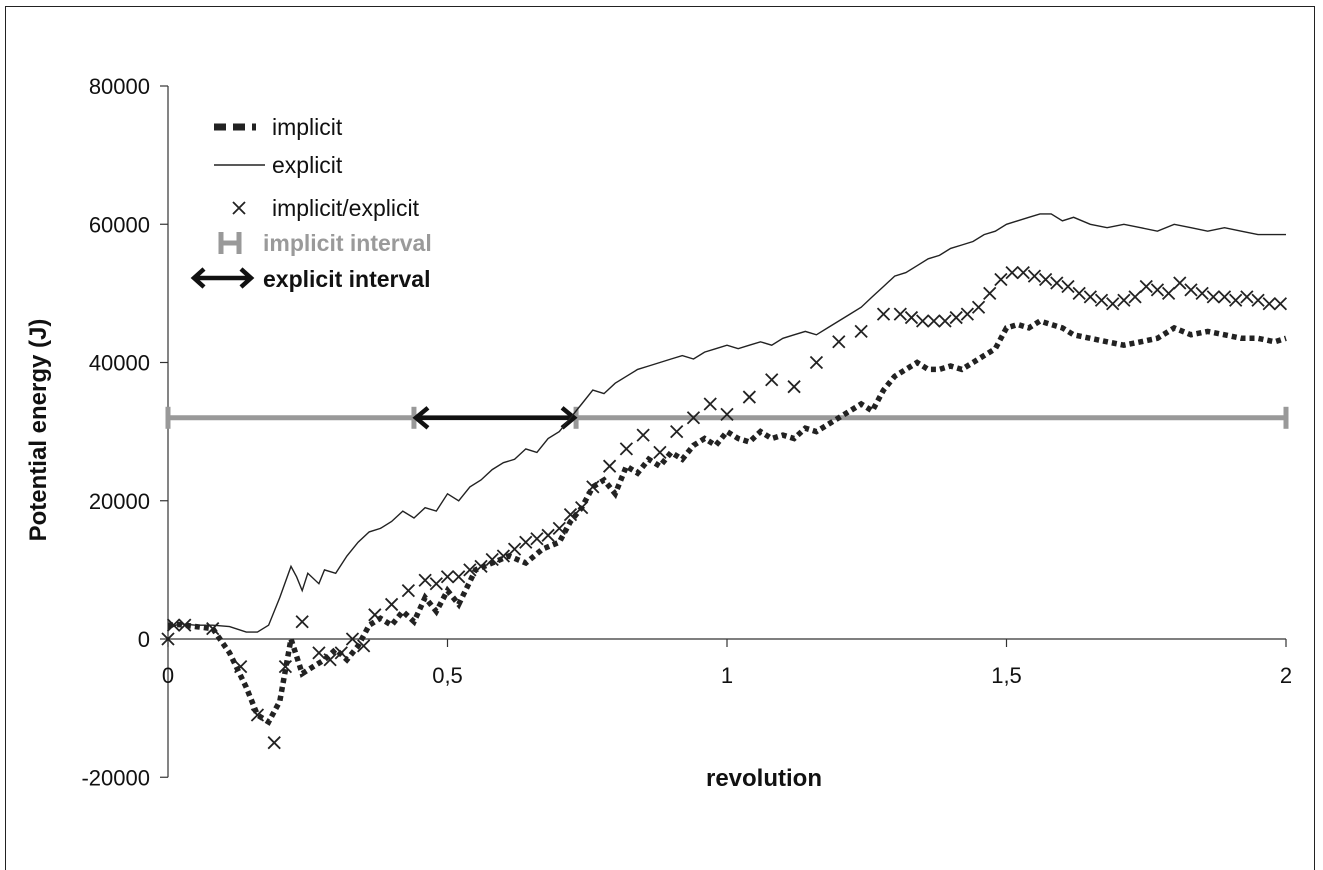  I want to click on x-tick-label: 0, so click(168, 675).